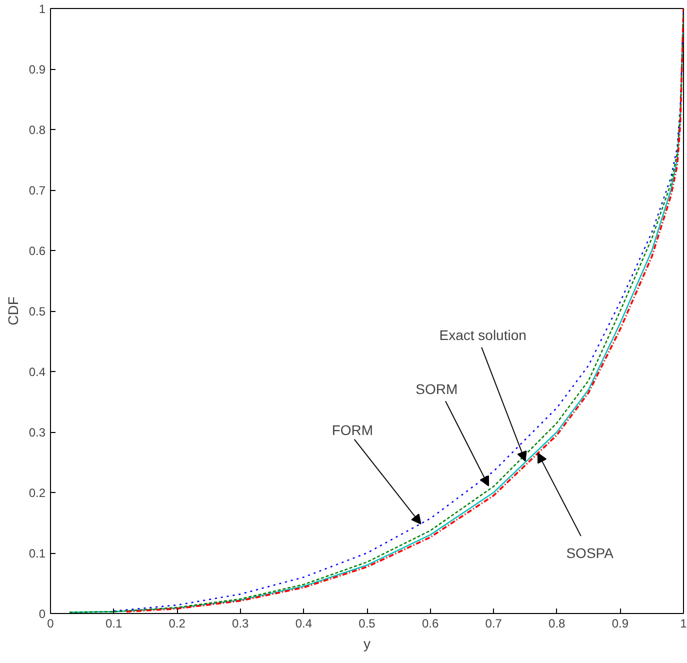  Describe the element at coordinates (241, 623) in the screenshot. I see `x-tick-label: 0.3` at that location.